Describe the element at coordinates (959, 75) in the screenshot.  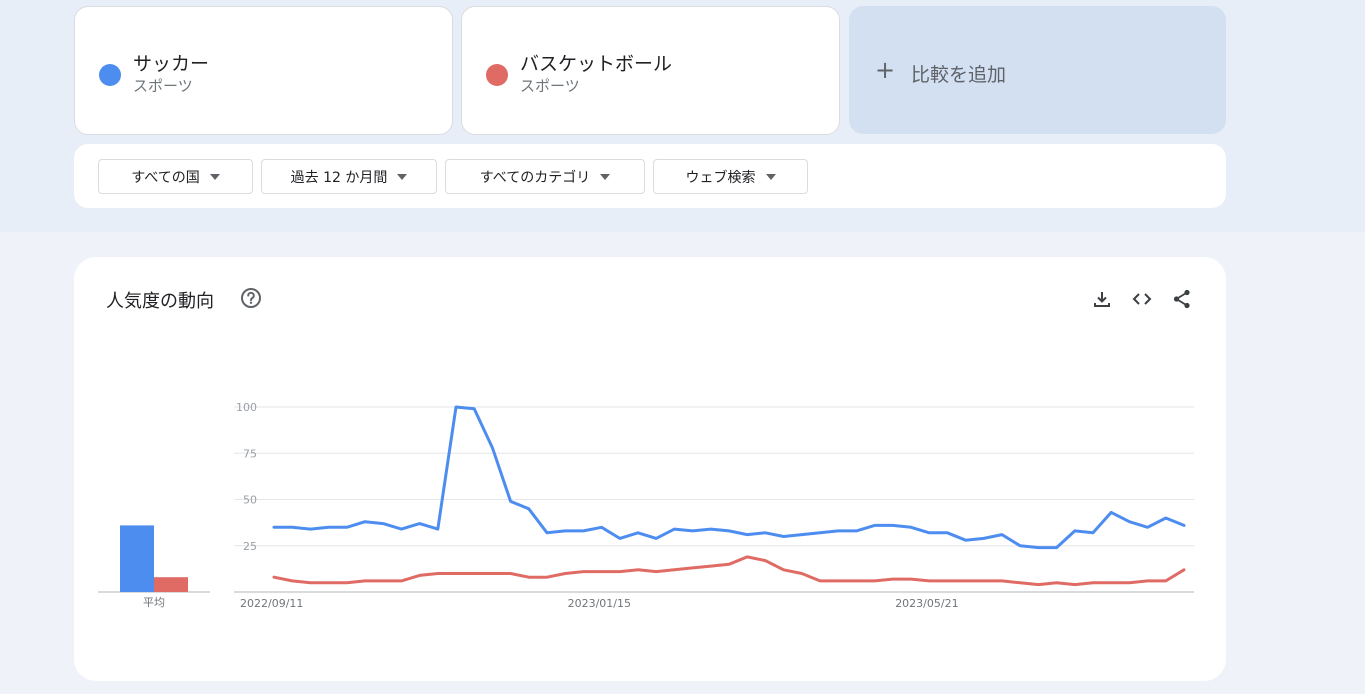
I see `add-comparison-label: 比較を追加` at that location.